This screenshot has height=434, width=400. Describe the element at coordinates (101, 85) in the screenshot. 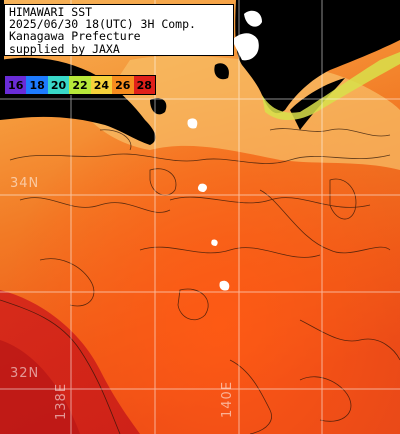

I see `legend-cell-24: 24` at that location.